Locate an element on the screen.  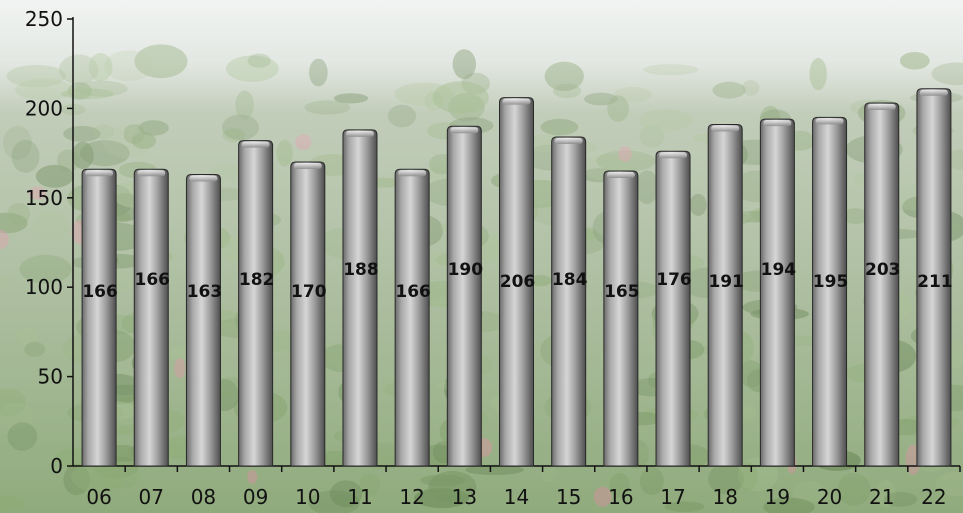
x-tick-label: 08 is located at coordinates (203, 497).